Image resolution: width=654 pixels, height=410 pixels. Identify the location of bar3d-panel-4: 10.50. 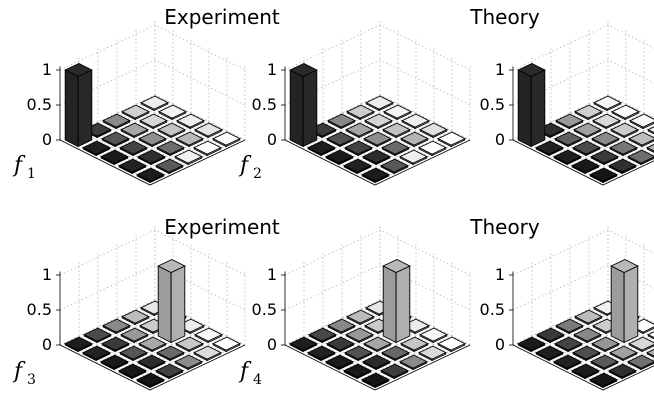
(136, 308).